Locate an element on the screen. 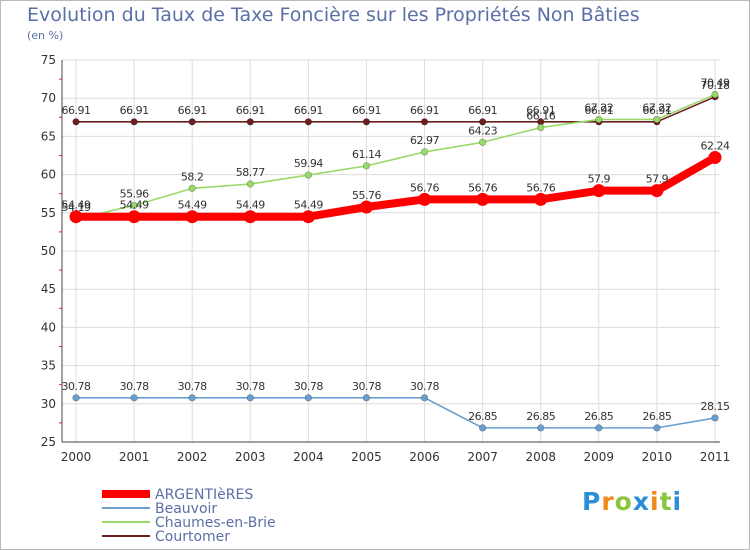  brand-logo: Proxiti is located at coordinates (632, 501).